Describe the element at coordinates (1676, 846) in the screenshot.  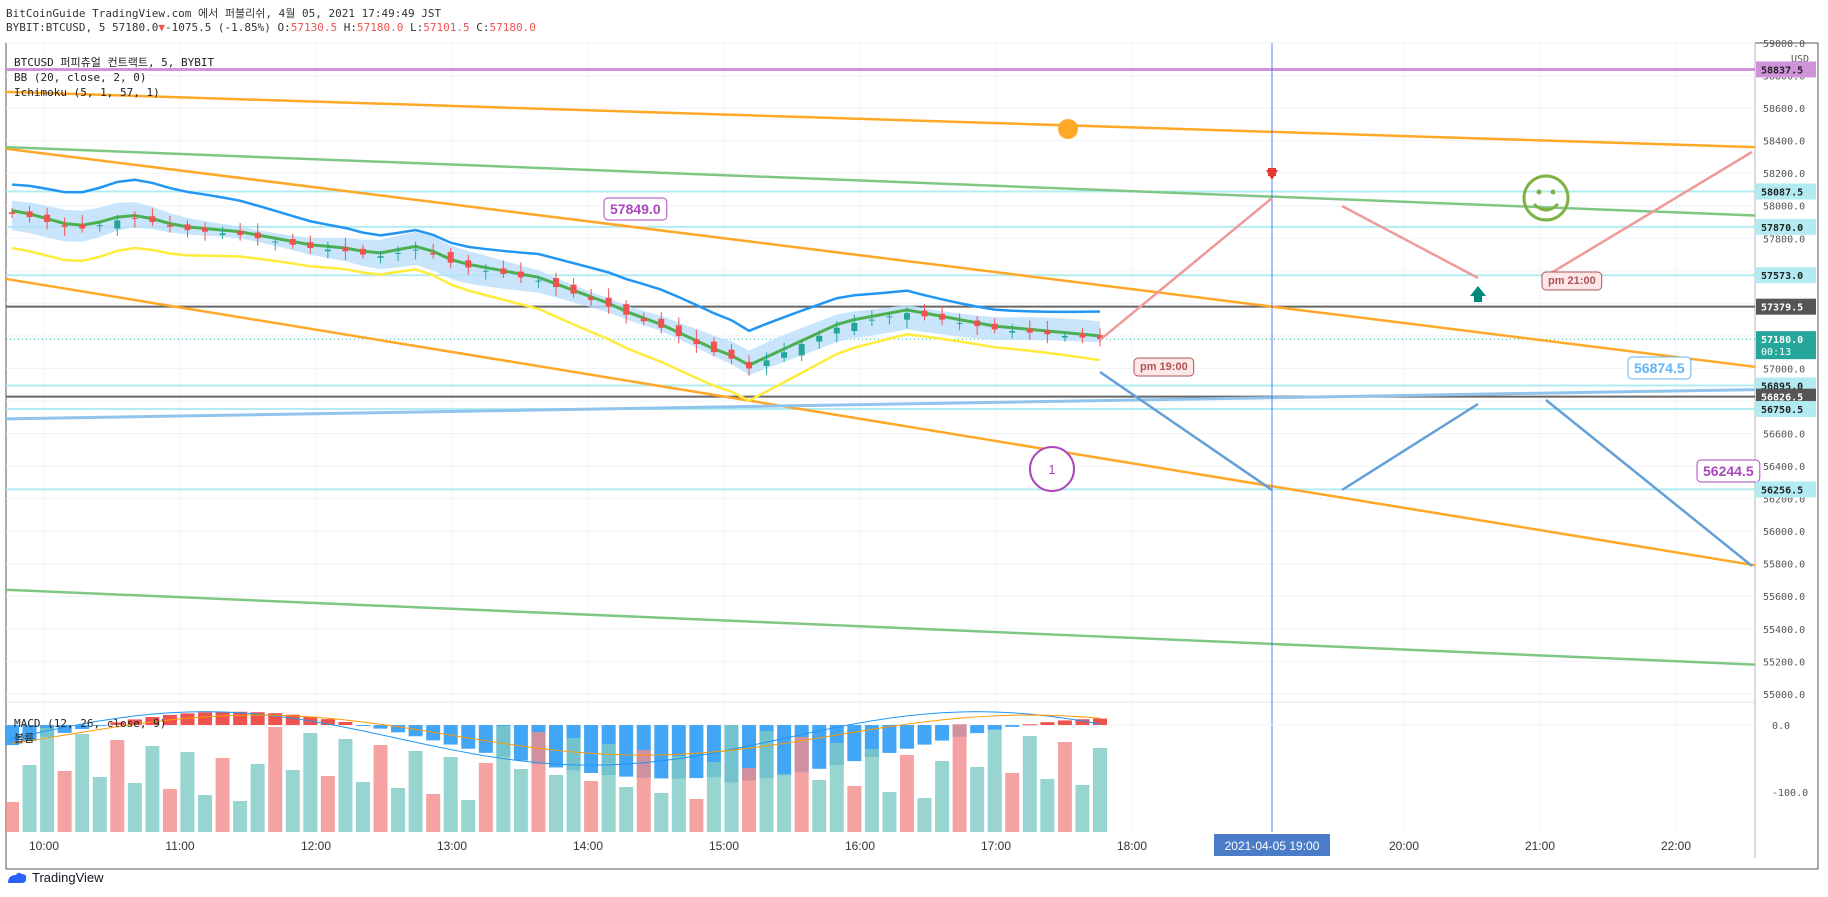
I see `x-tick-label: 22:00` at that location.